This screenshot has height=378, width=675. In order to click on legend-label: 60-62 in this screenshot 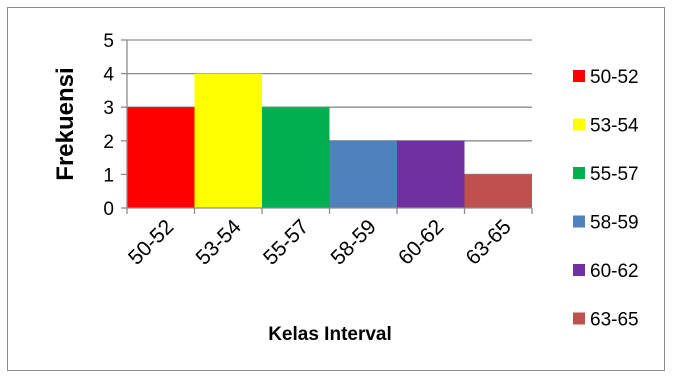, I will do `click(614, 271)`.